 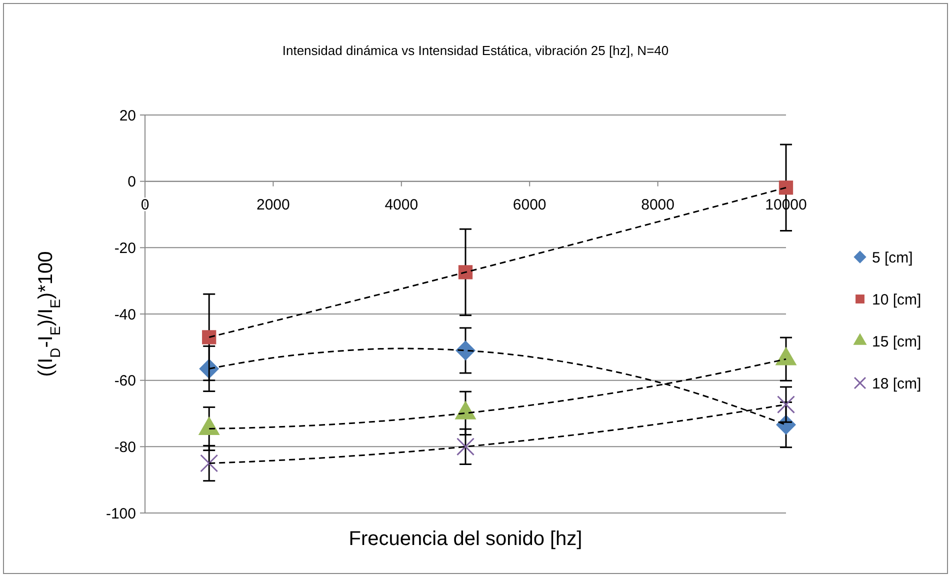 What do you see at coordinates (897, 341) in the screenshot?
I see `legend-label: 15 [cm]` at bounding box center [897, 341].